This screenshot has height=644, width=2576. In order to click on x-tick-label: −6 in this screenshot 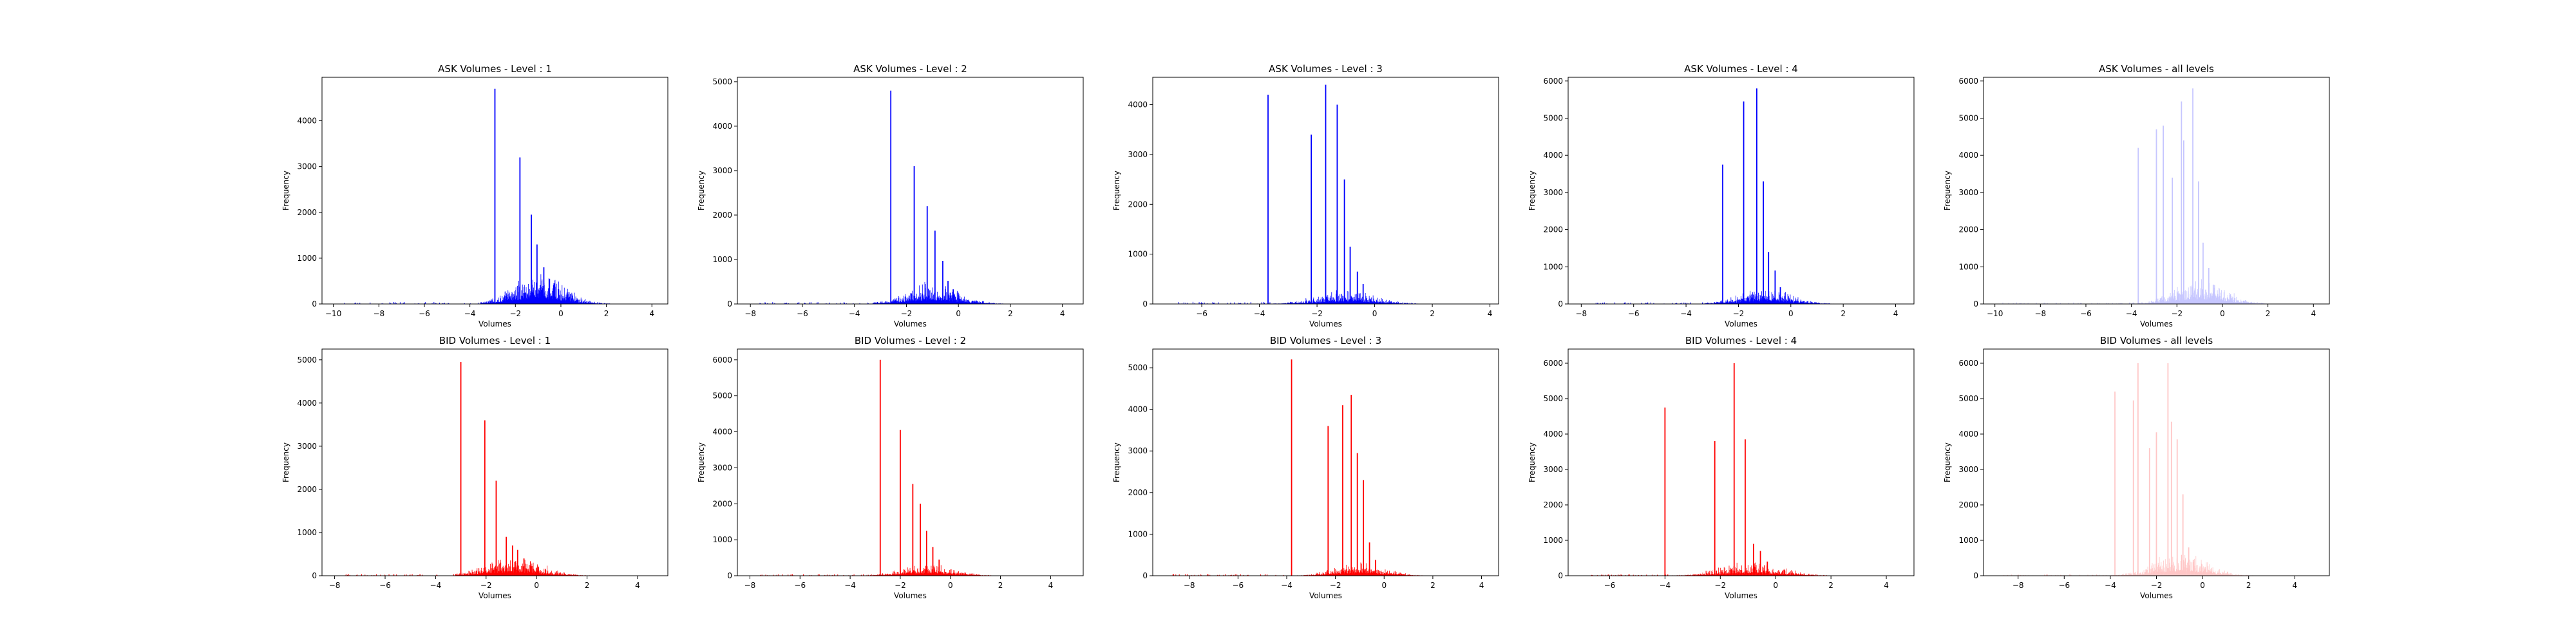, I will do `click(803, 313)`.